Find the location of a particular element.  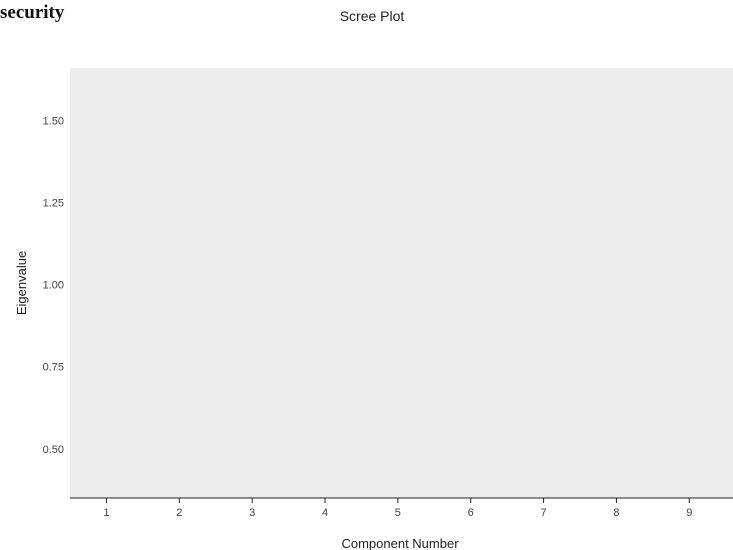

x-tick-label: 4 is located at coordinates (325, 513).